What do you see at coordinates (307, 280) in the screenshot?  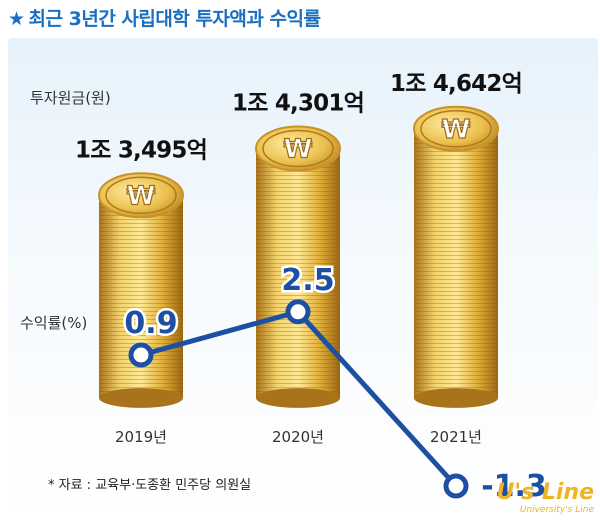 I see `rate-label-2: 2.5` at bounding box center [307, 280].